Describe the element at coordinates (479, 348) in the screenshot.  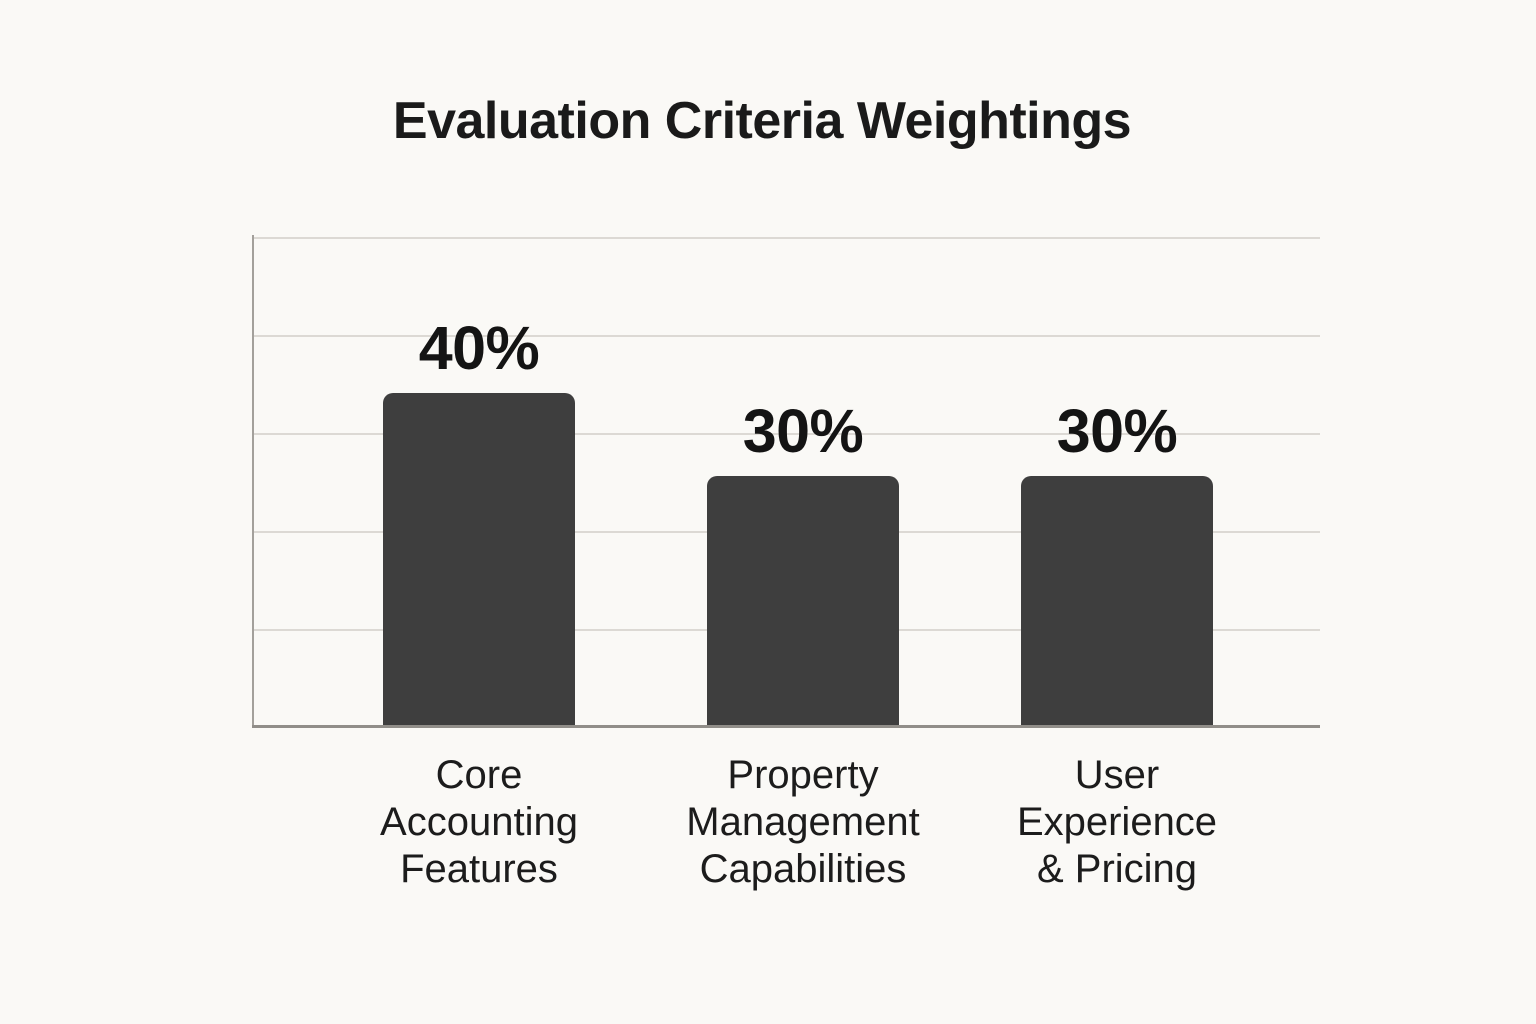
I see `bar-value-label: 40%` at that location.